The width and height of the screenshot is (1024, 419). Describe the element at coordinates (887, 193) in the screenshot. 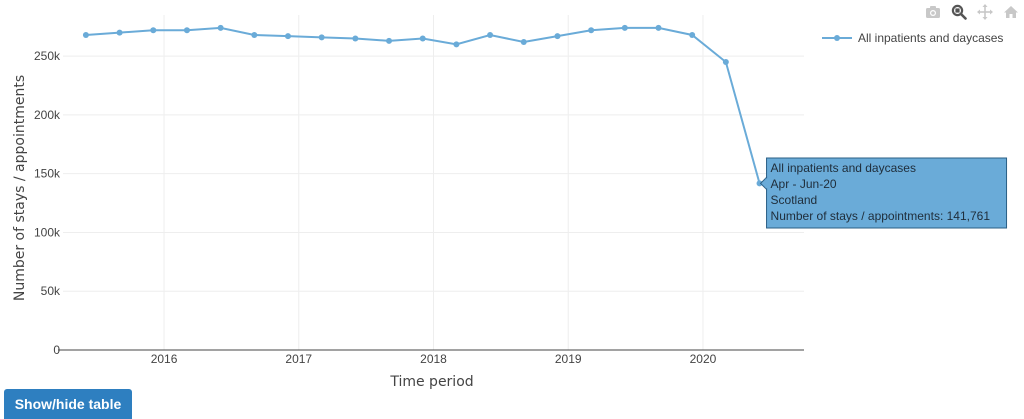

I see `tooltip-box` at that location.